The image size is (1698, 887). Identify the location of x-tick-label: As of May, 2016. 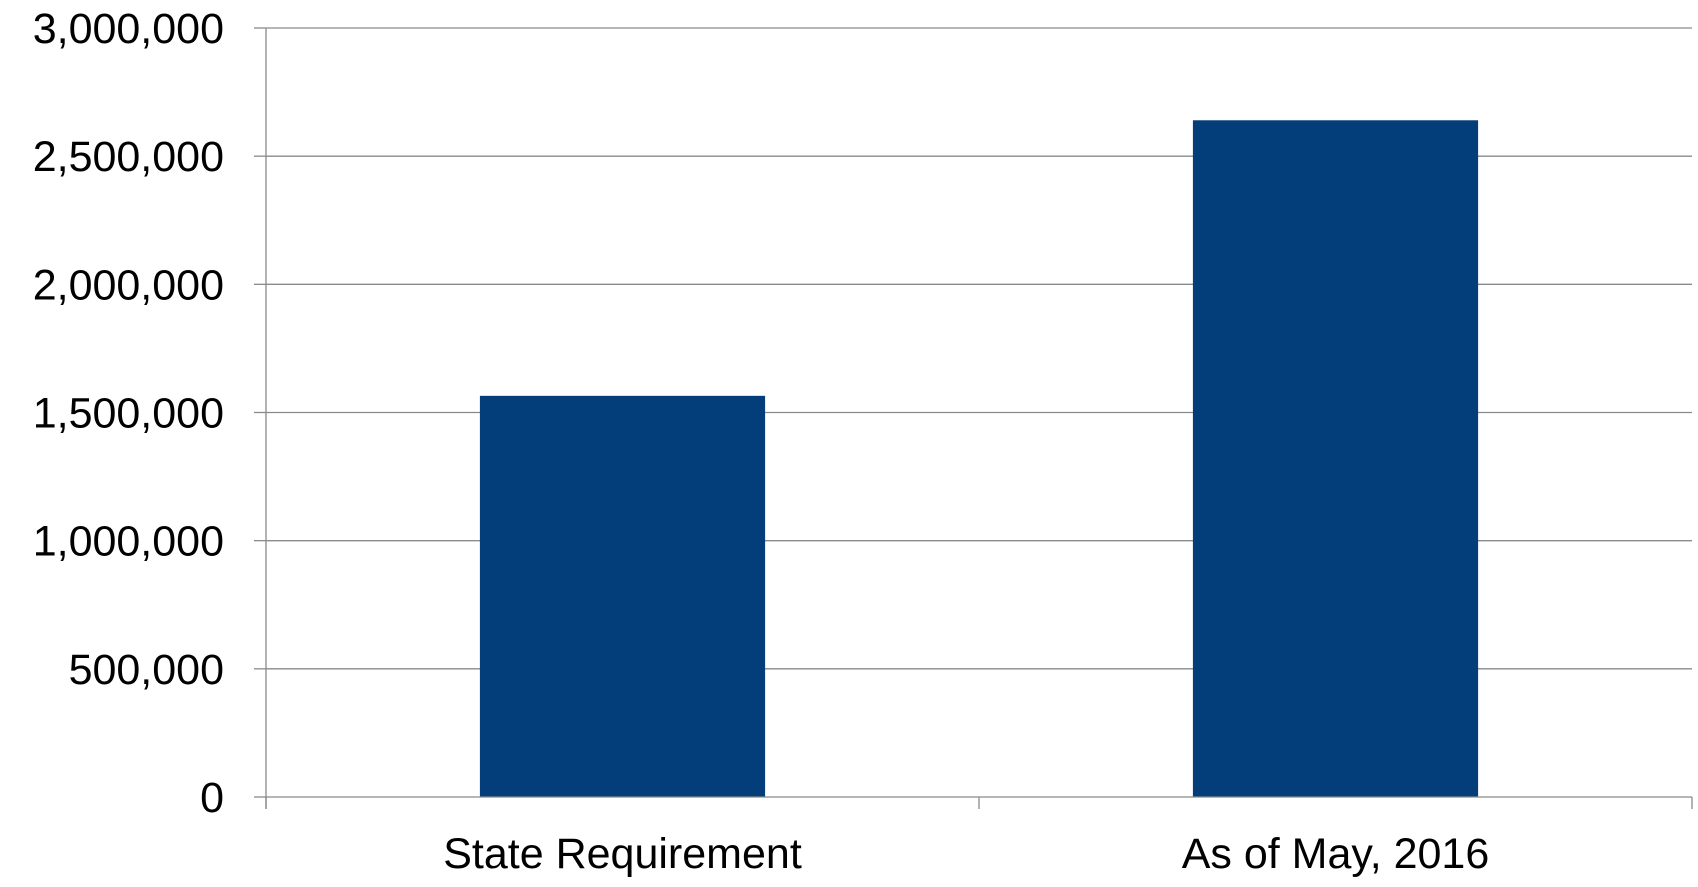
(1336, 854).